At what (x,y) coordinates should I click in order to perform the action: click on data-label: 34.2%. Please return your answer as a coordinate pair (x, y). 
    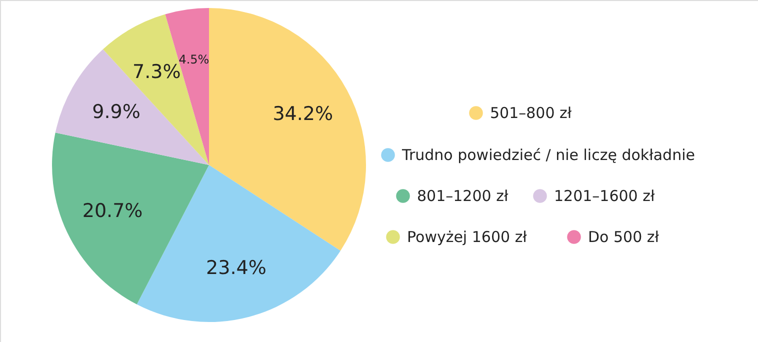
    Looking at the image, I should click on (303, 114).